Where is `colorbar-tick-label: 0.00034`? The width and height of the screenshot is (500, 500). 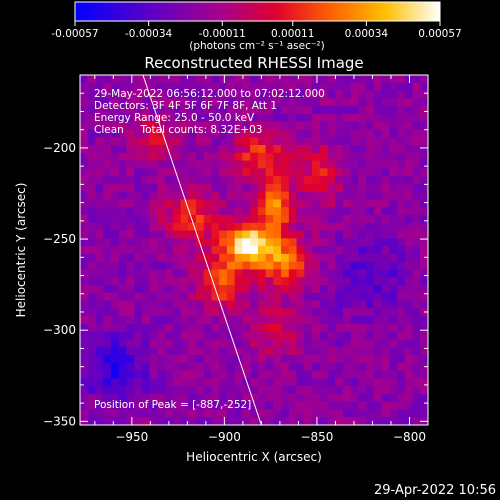
colorbar-tick-label: 0.00034 is located at coordinates (367, 34).